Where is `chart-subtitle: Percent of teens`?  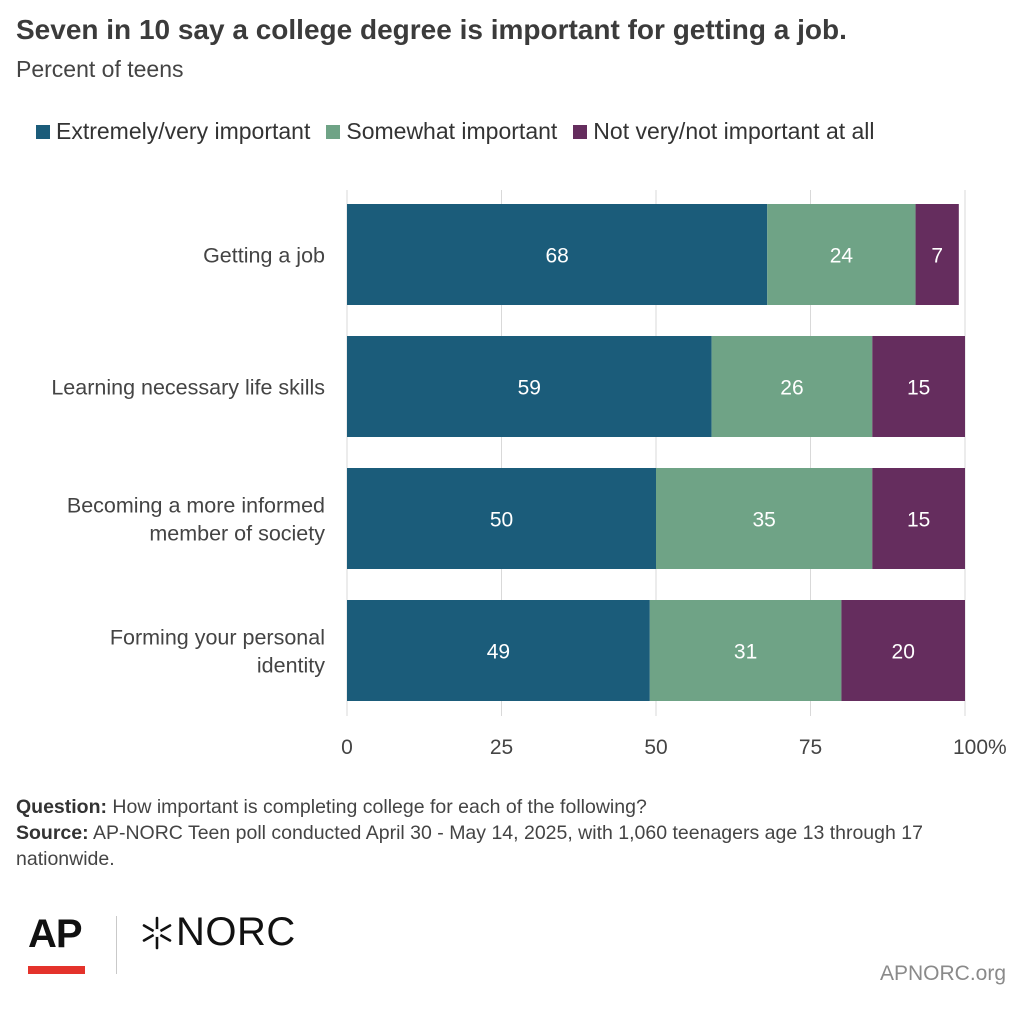
chart-subtitle: Percent of teens is located at coordinates (100, 69).